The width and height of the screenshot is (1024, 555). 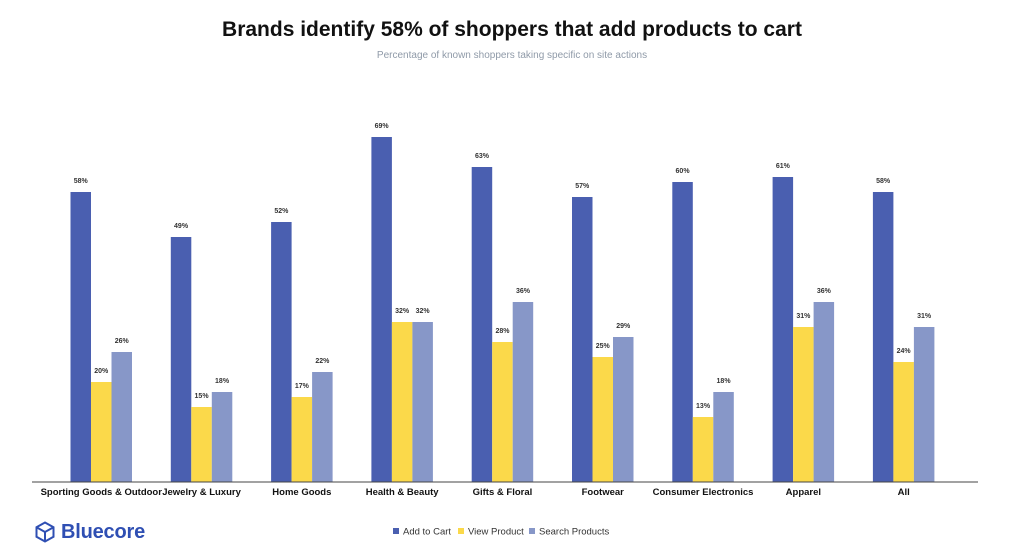 What do you see at coordinates (703, 333) in the screenshot?
I see `bar-group-consumer-electronics: 60% 13% 18% Consumer Electronics` at bounding box center [703, 333].